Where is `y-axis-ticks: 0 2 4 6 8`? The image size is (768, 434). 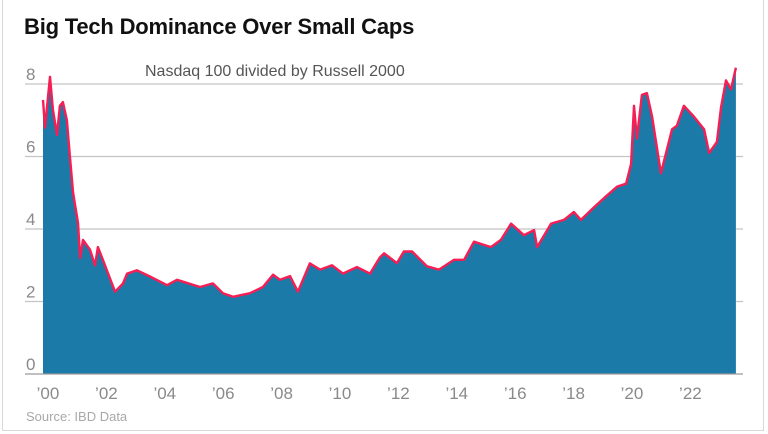
y-axis-ticks: 0 2 4 6 8 is located at coordinates (30, 219).